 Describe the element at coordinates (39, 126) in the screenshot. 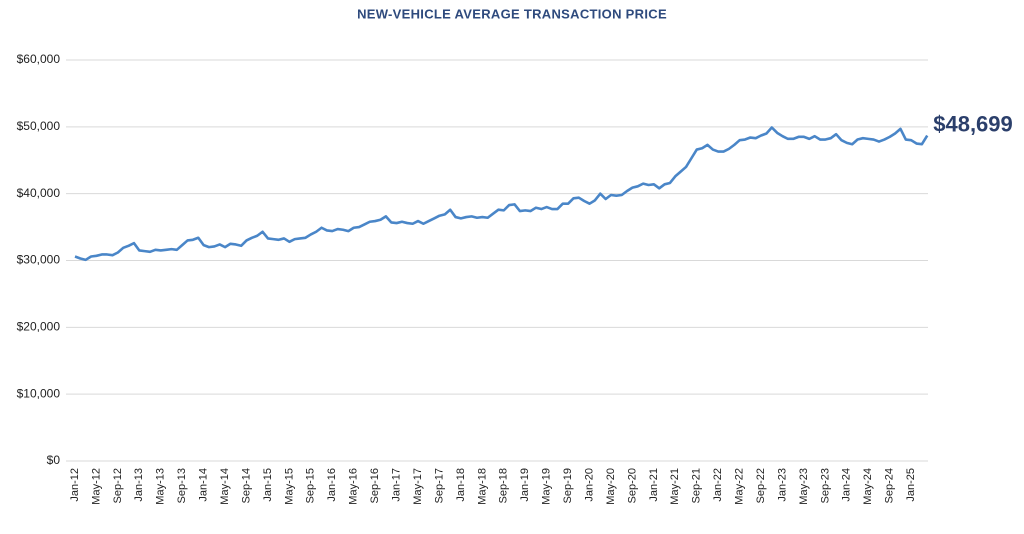

I see `y-tick-label: $50,000` at that location.